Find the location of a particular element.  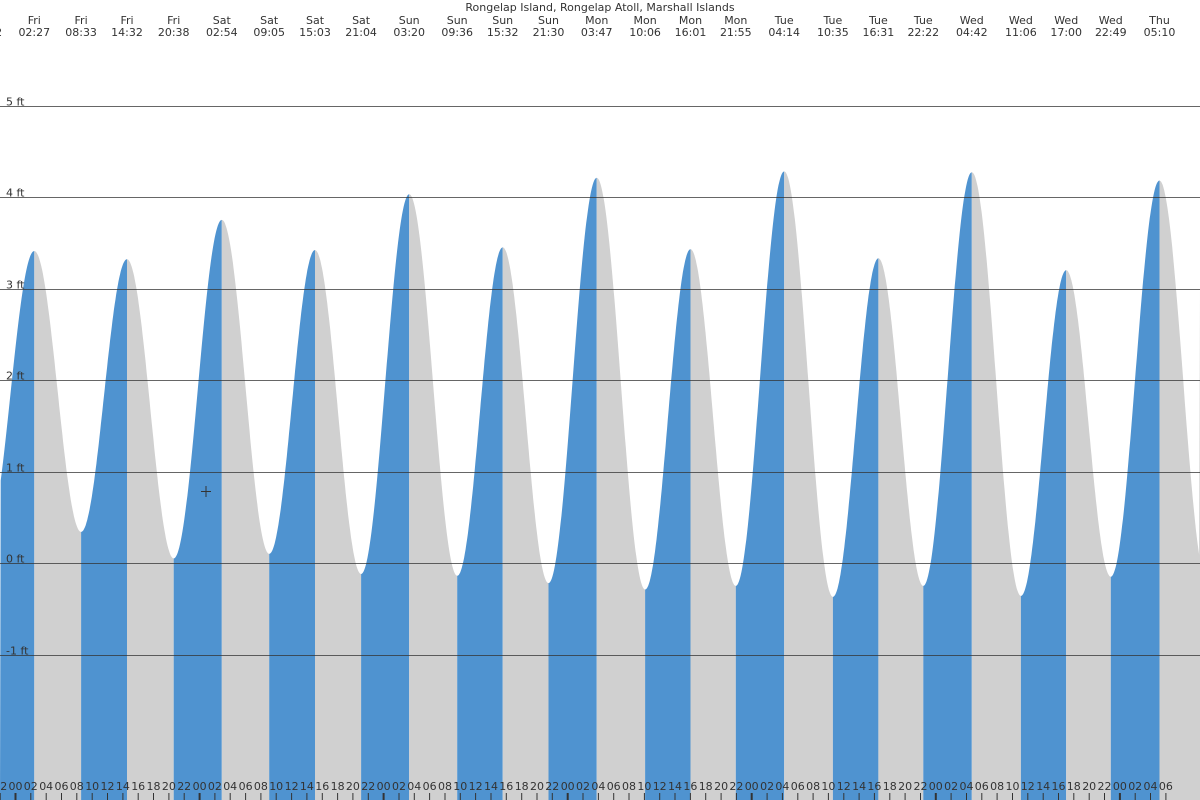

y-tick-label: 0 ft is located at coordinates (15, 559).